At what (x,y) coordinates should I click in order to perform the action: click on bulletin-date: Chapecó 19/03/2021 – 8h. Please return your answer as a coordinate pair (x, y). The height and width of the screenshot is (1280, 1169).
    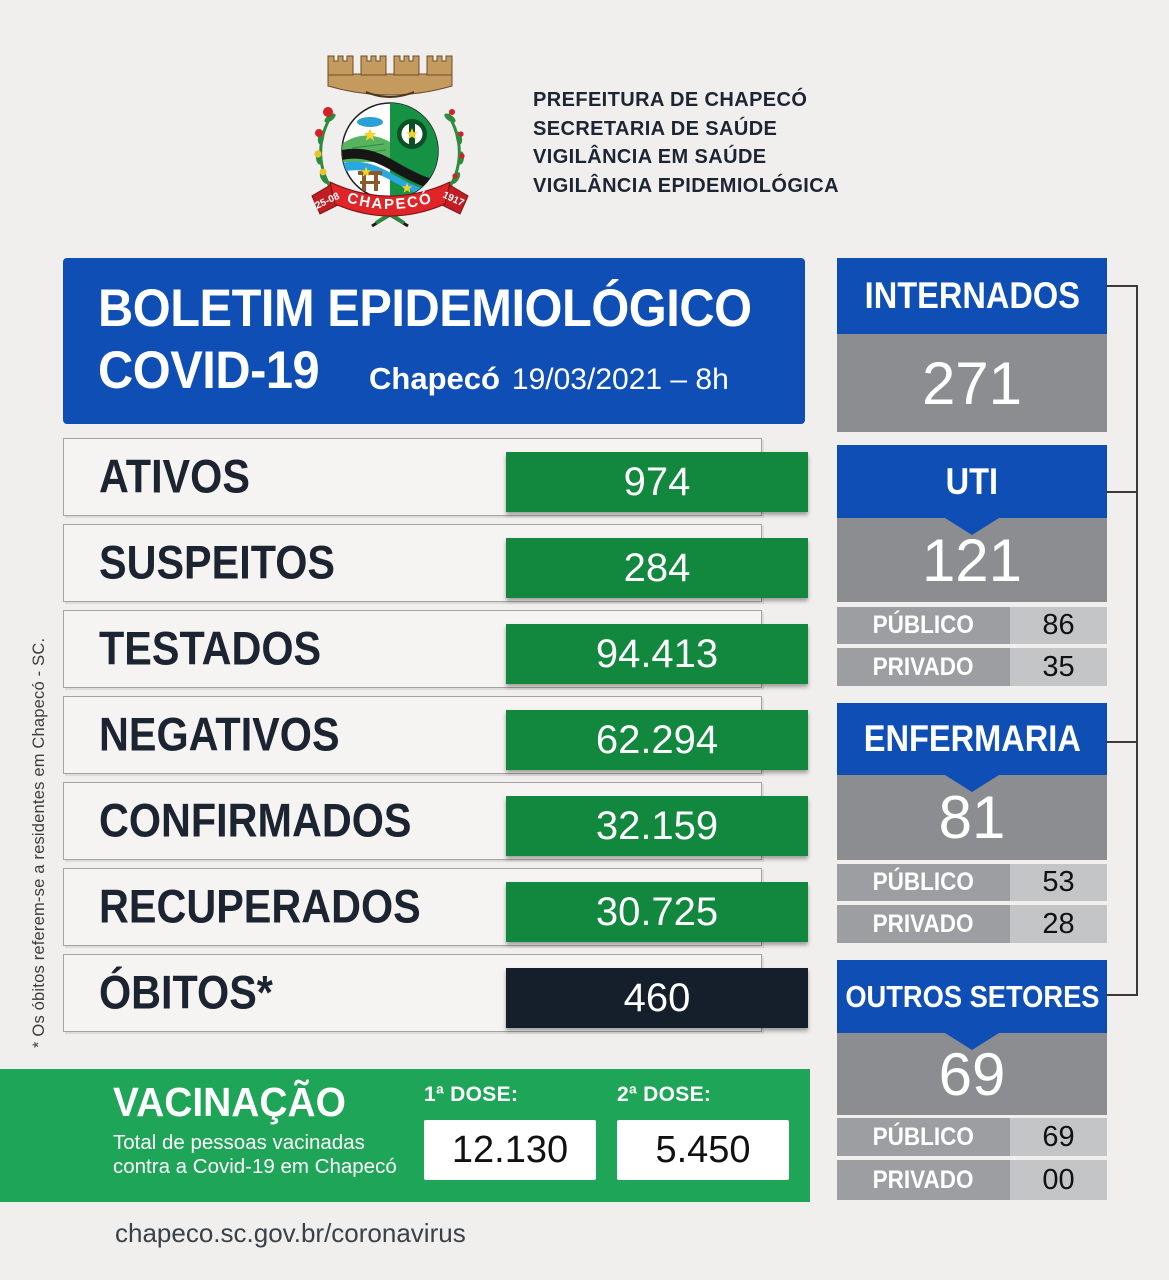
    Looking at the image, I should click on (549, 379).